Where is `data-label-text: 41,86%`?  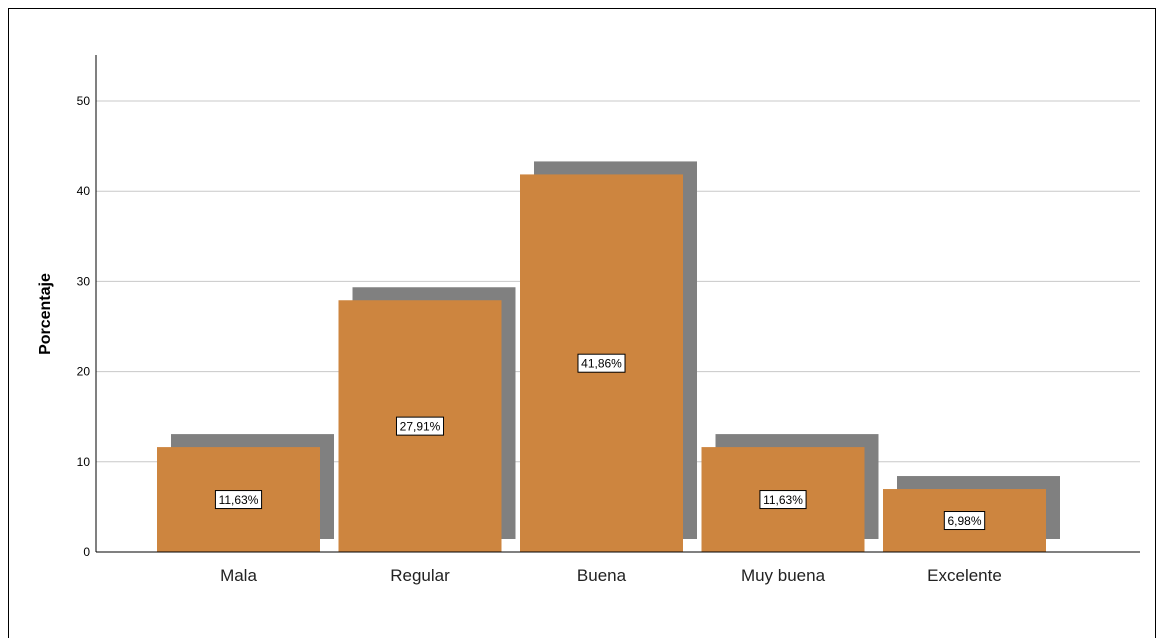
data-label-text: 41,86% is located at coordinates (601, 364).